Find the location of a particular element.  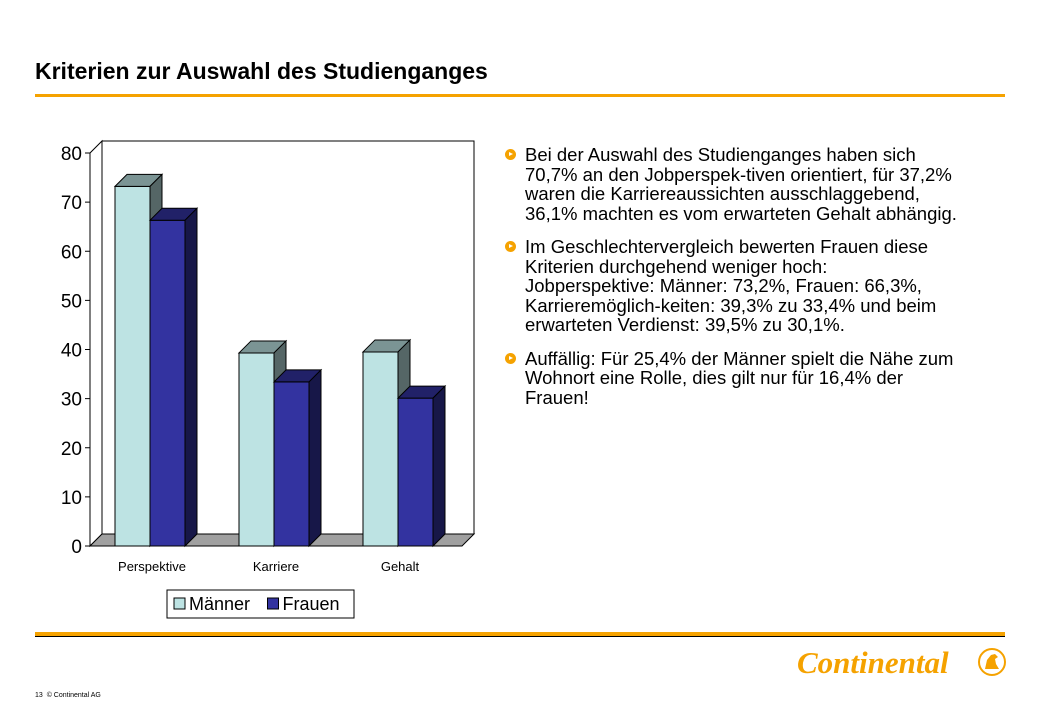

horse-emblem-icon is located at coordinates (992, 662).